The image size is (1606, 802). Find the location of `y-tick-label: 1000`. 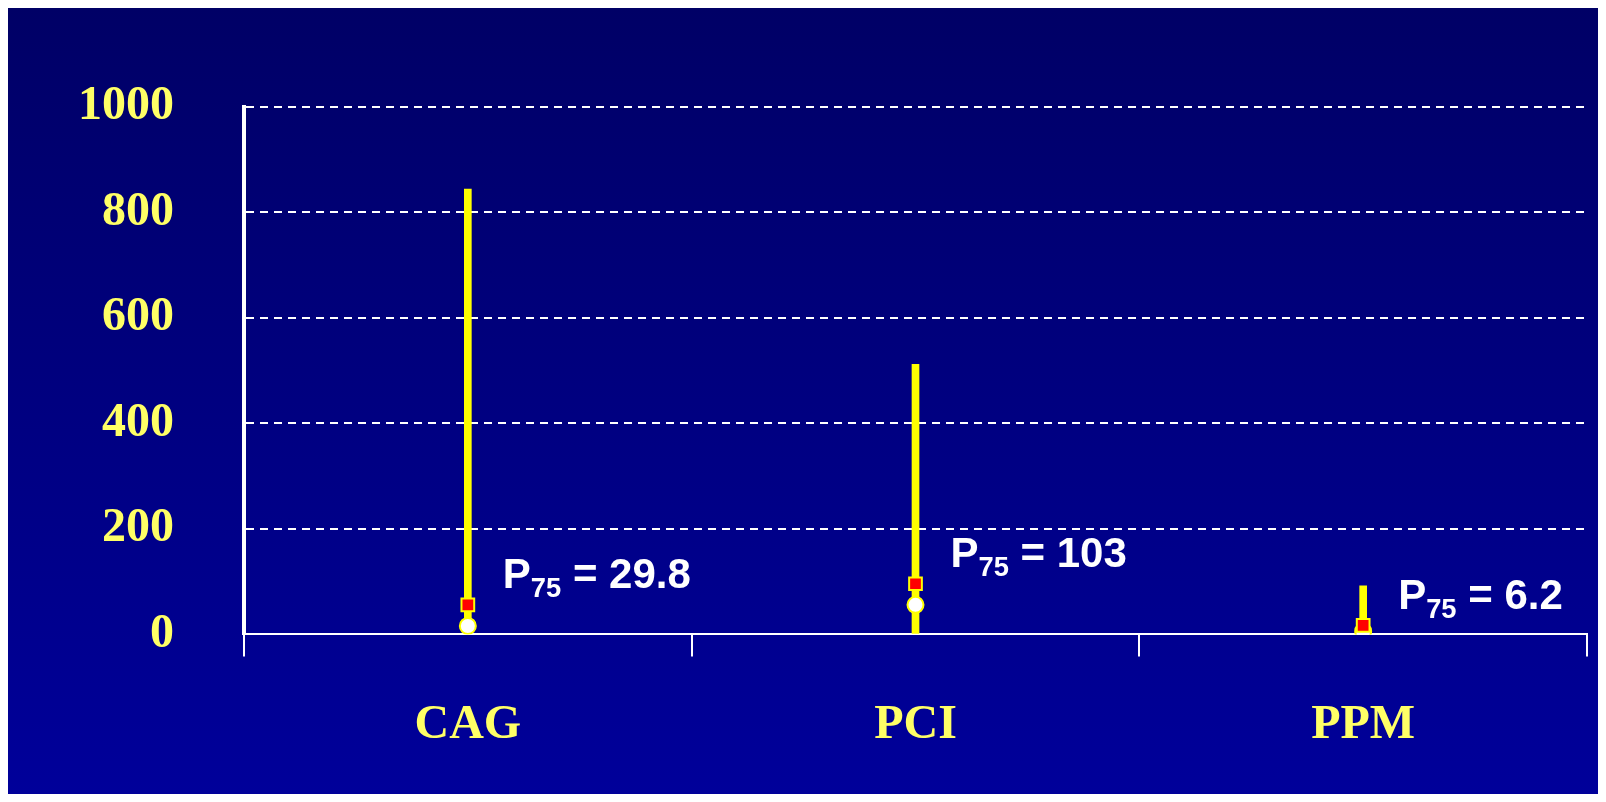

y-tick-label: 1000 is located at coordinates (126, 103).